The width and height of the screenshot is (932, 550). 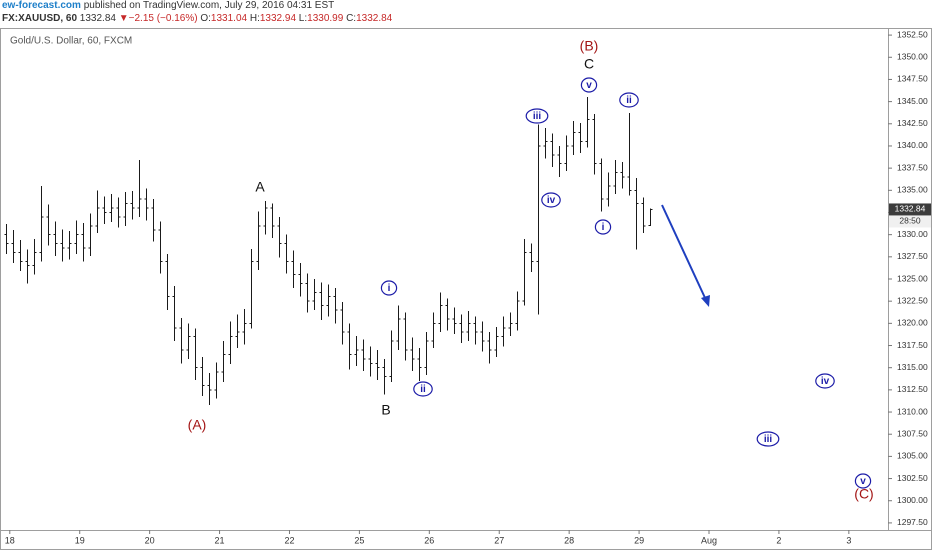 What do you see at coordinates (278, 18) in the screenshot?
I see `high-value: 1332.94` at bounding box center [278, 18].